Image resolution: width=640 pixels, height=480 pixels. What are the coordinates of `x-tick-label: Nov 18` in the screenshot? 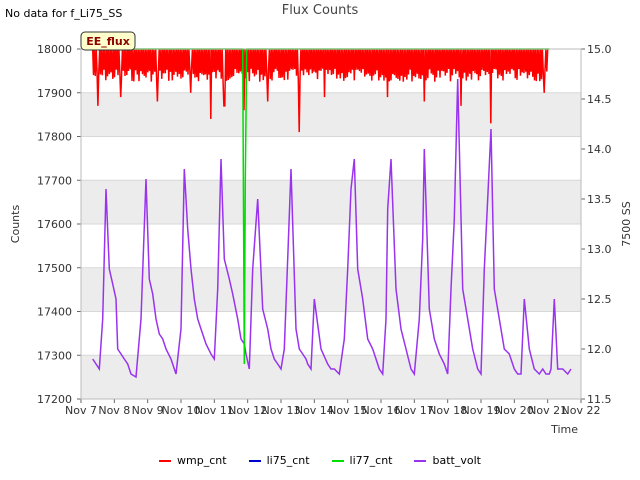 It's located at (447, 410).